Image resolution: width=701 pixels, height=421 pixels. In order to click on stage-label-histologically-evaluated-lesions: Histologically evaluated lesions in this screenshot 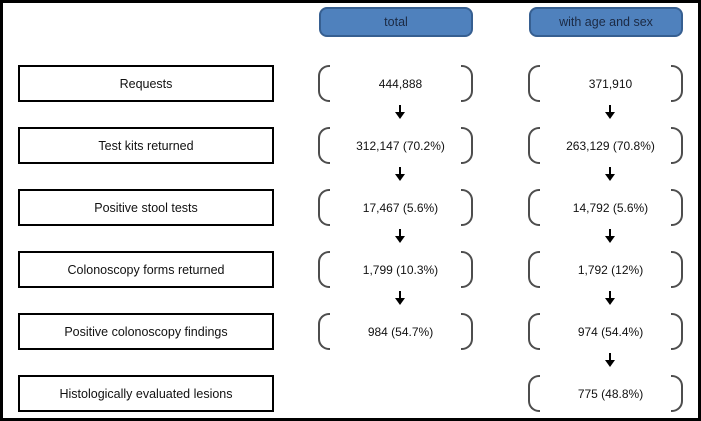, I will do `click(146, 393)`.